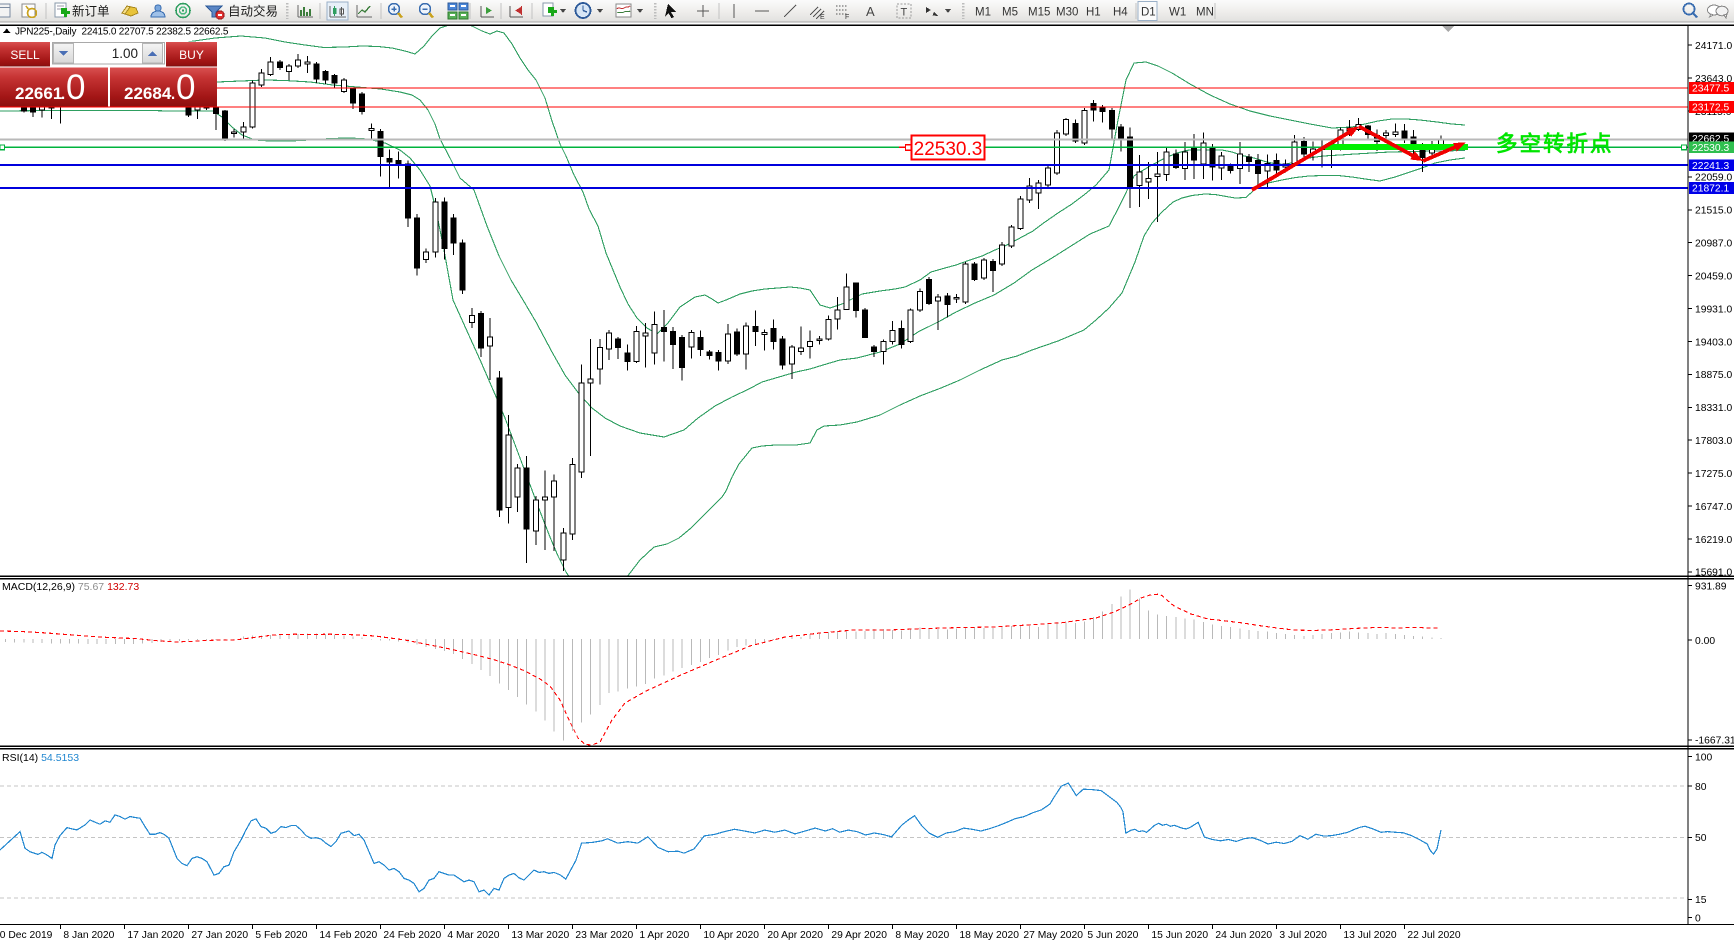  Describe the element at coordinates (38, 93) in the screenshot. I see `svg-text: 22661` at that location.